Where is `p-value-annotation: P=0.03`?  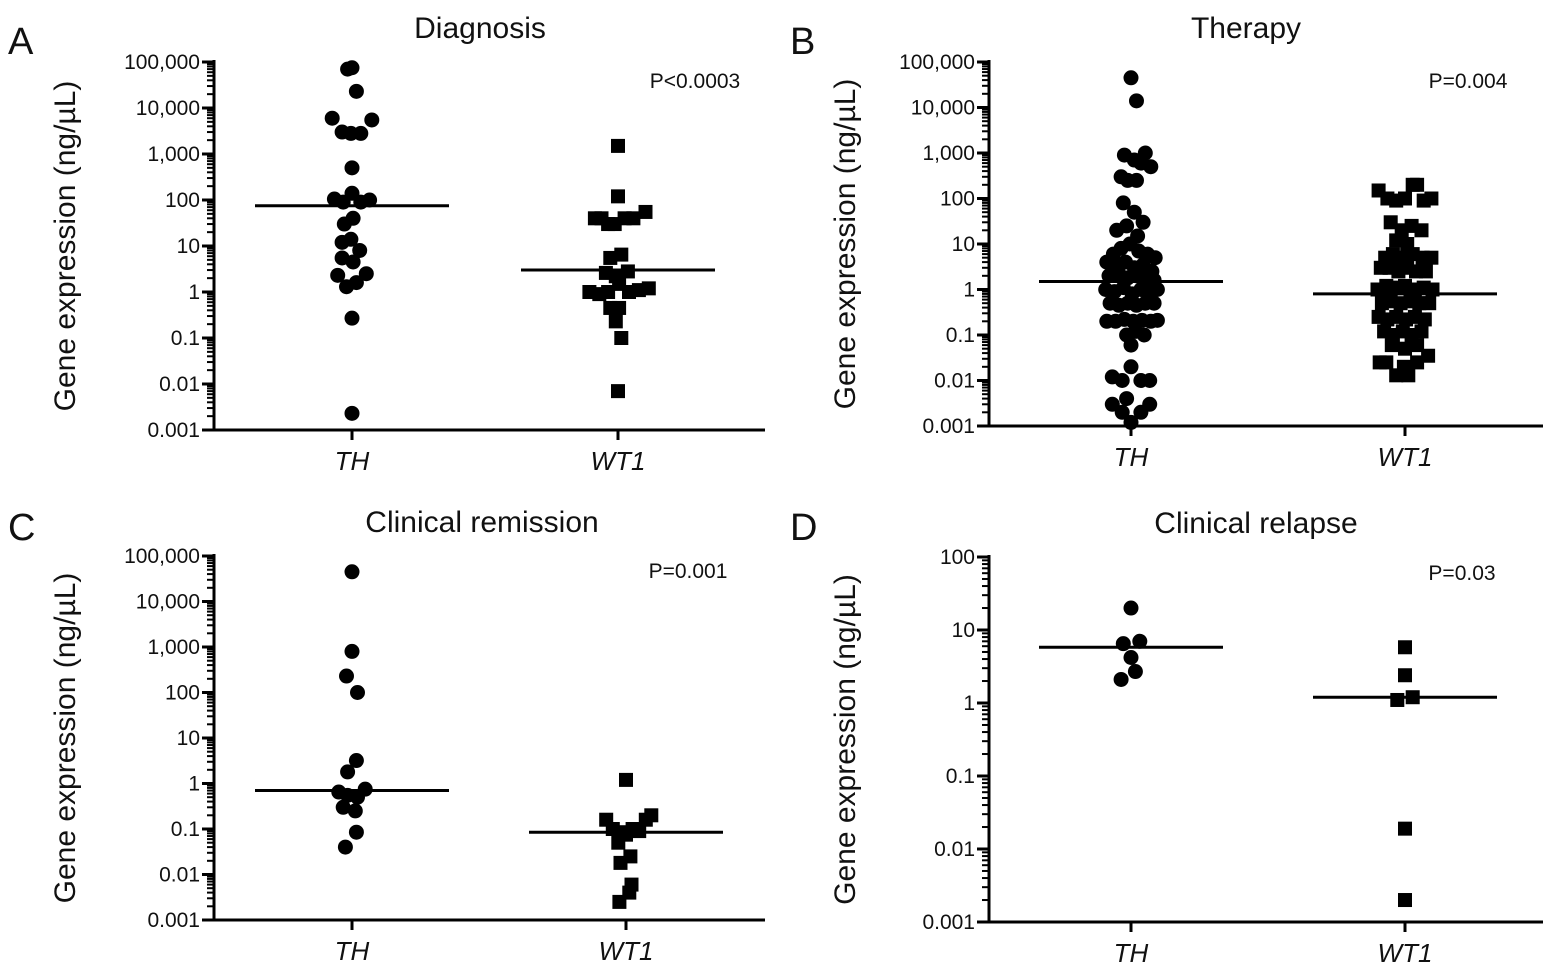 p-value-annotation: P=0.03 is located at coordinates (1461, 573).